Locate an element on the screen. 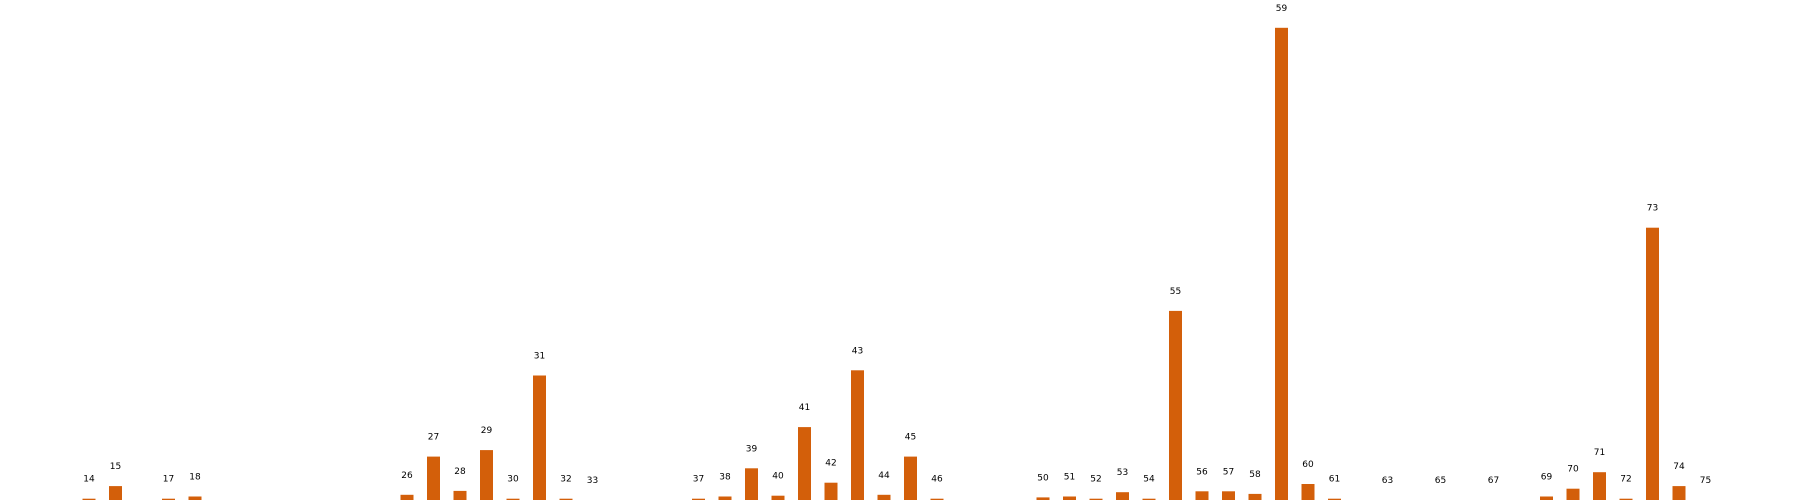 This screenshot has width=1800, height=500. bar-label-32: 32 is located at coordinates (565, 480).